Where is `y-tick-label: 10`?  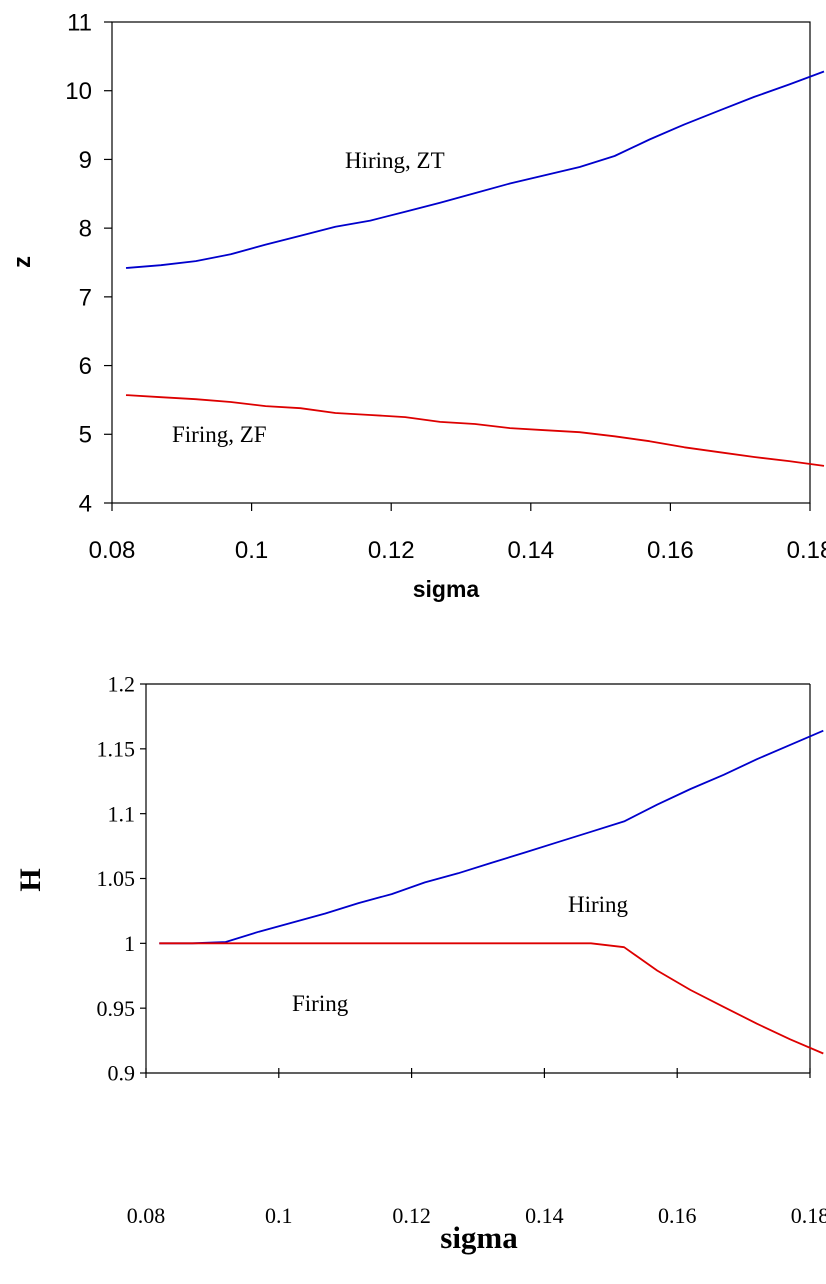
y-tick-label: 10 is located at coordinates (78, 91).